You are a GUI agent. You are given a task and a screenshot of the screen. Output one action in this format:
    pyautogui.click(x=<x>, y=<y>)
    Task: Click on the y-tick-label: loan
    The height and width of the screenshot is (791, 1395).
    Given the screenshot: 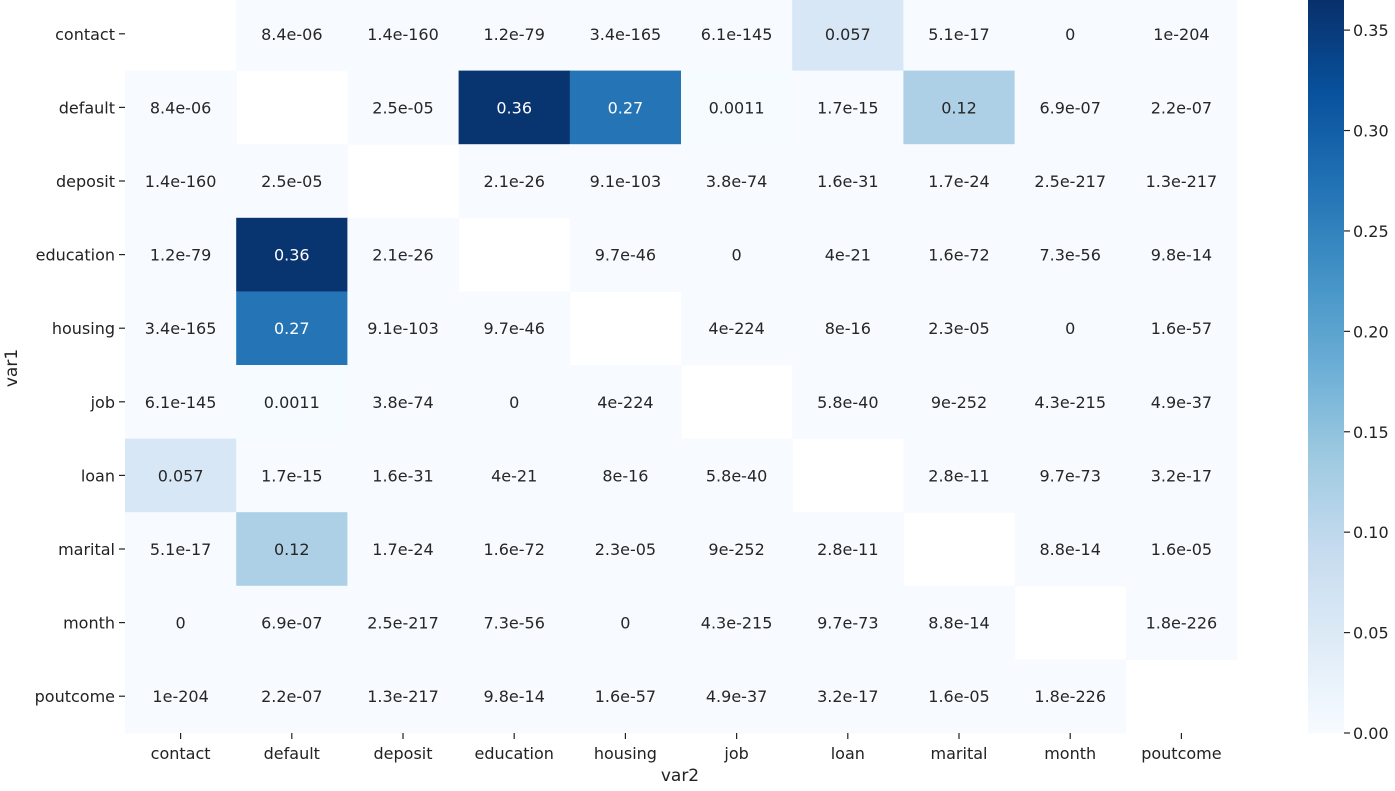 What is the action you would take?
    pyautogui.click(x=98, y=475)
    